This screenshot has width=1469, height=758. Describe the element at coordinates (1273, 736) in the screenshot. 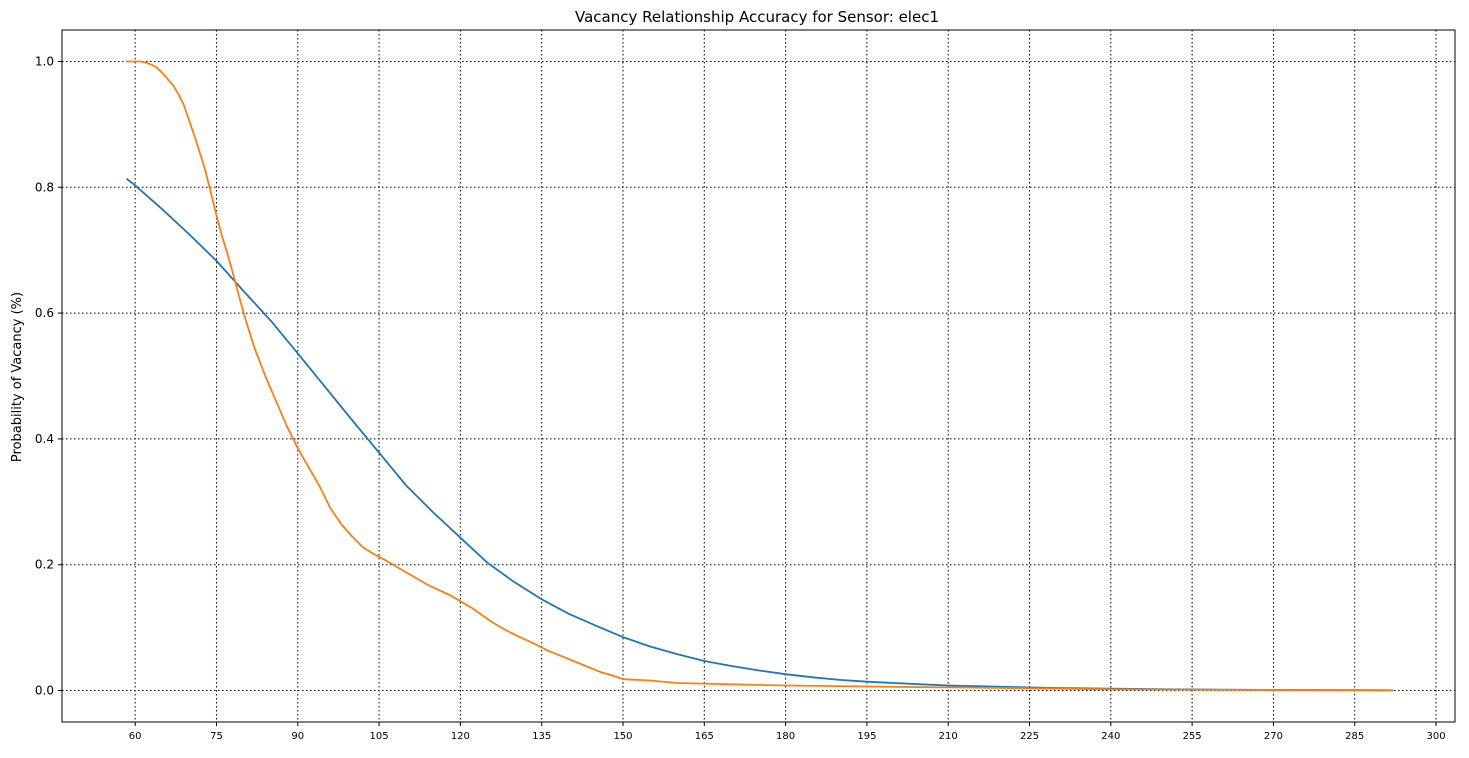

I see `x-tick-label: 270` at that location.